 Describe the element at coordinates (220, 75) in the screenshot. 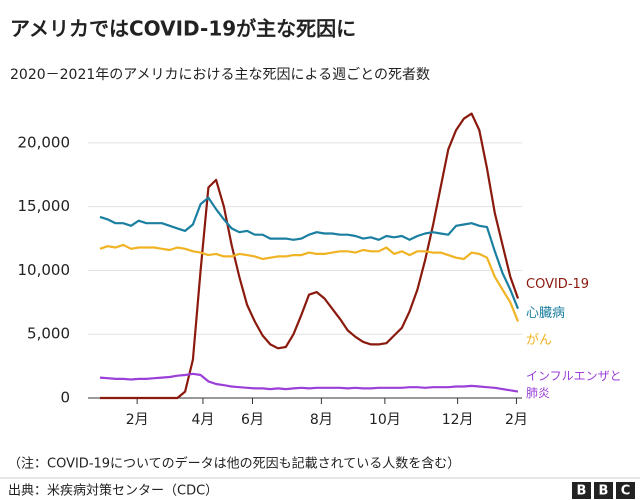

I see `chart-subtitle: 2020－2021年のアメリカにおける主な死因による週ごとの死者数` at that location.